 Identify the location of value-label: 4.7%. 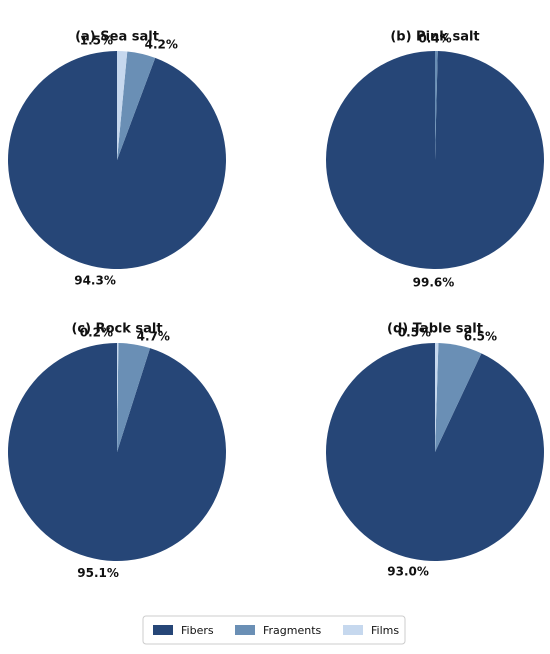
(153, 337).